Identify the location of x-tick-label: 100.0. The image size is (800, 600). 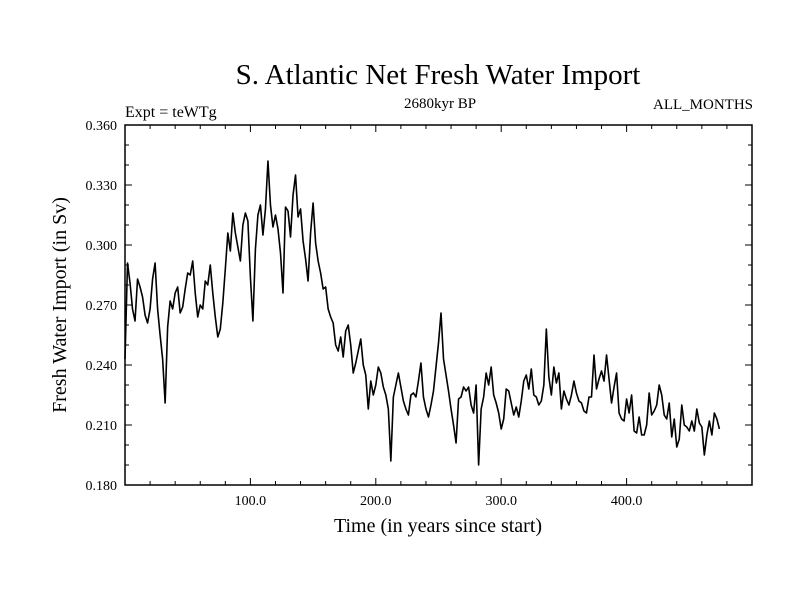
(251, 501).